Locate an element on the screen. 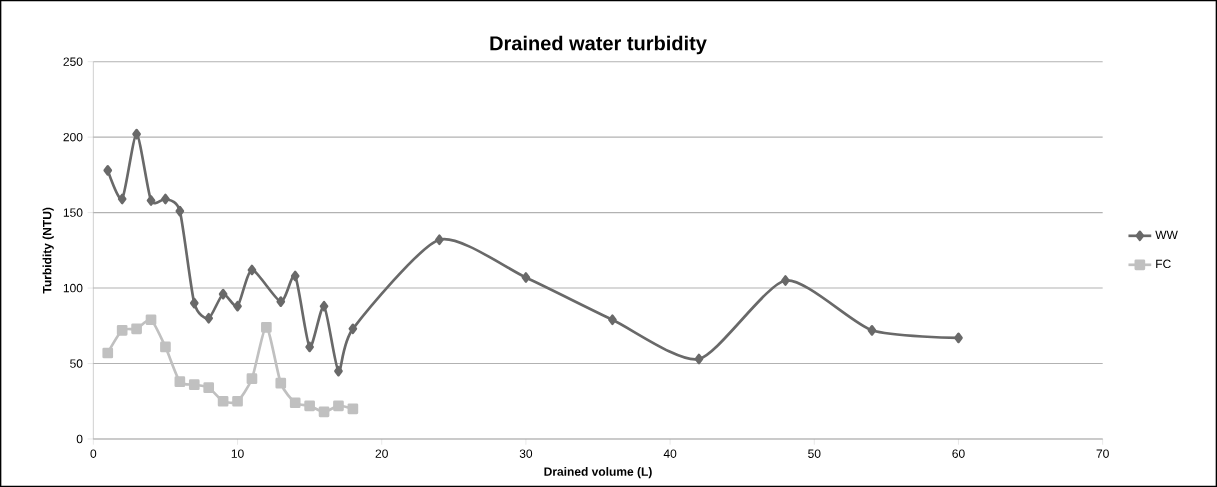 Image resolution: width=1217 pixels, height=487 pixels. legend-label: FC is located at coordinates (1163, 264).